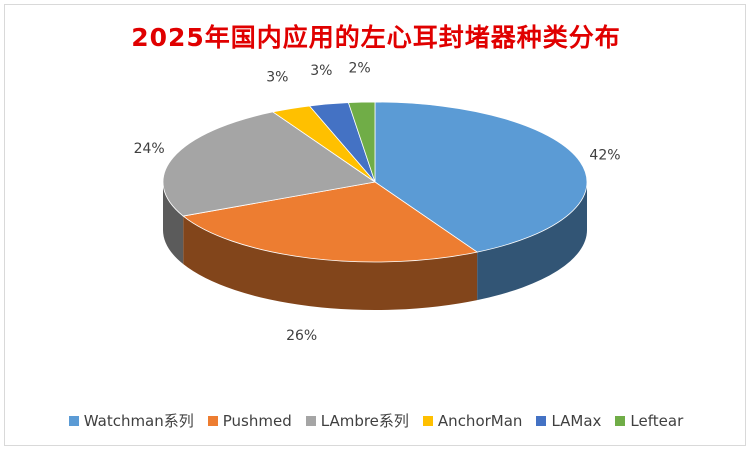 The width and height of the screenshot is (752, 452). What do you see at coordinates (481, 177) in the screenshot?
I see `pie-slice-watchman` at bounding box center [481, 177].